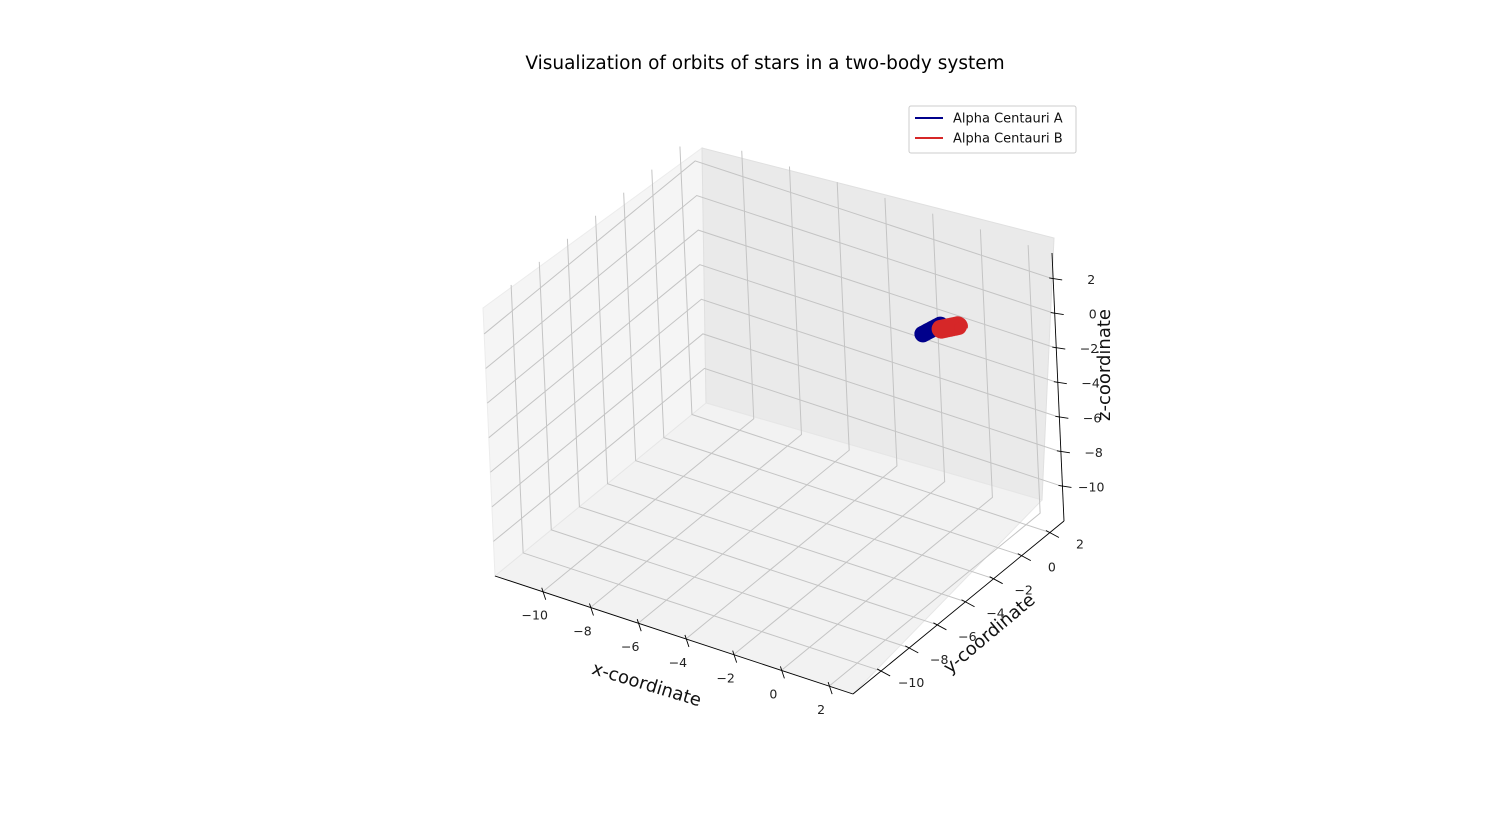 The width and height of the screenshot is (1493, 825). I want to click on z-tick-label: 0, so click(1093, 314).